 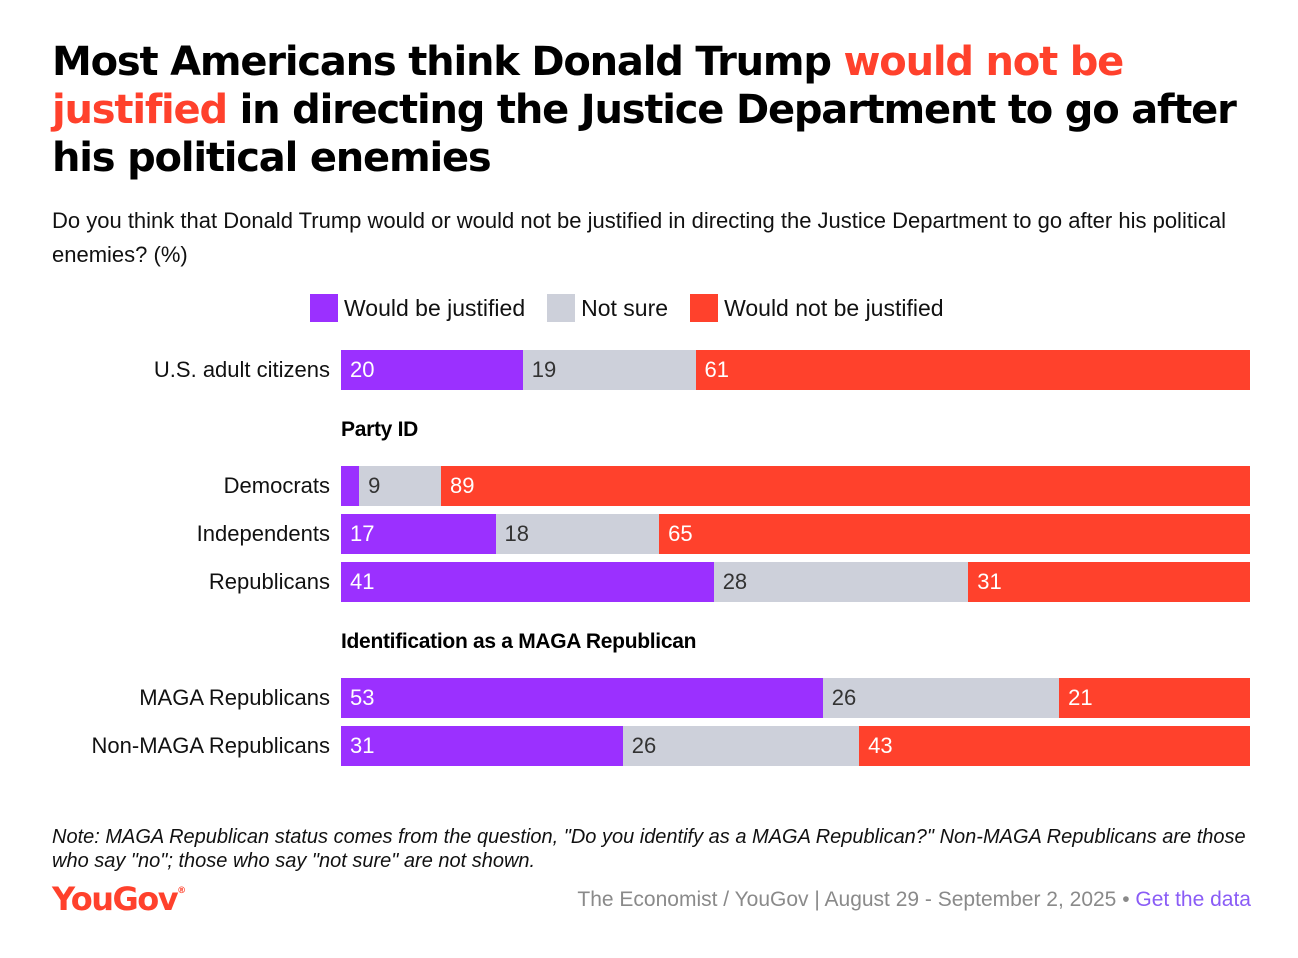 I want to click on row-label-u-s-adult-citizens: U.S. adult citizens, so click(x=241, y=369).